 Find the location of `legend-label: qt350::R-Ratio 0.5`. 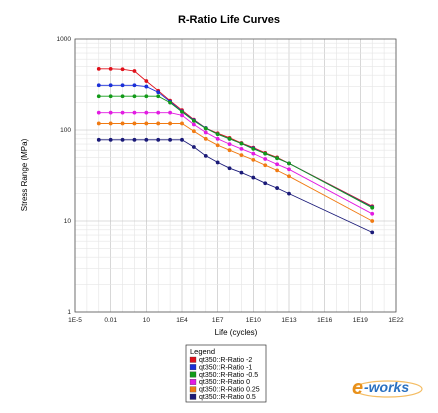

legend-label: qt350::R-Ratio 0.5 is located at coordinates (227, 397).